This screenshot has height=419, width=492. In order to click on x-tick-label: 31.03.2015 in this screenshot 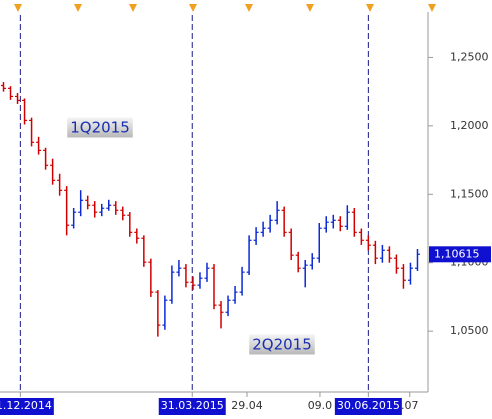, I will do `click(192, 405)`.